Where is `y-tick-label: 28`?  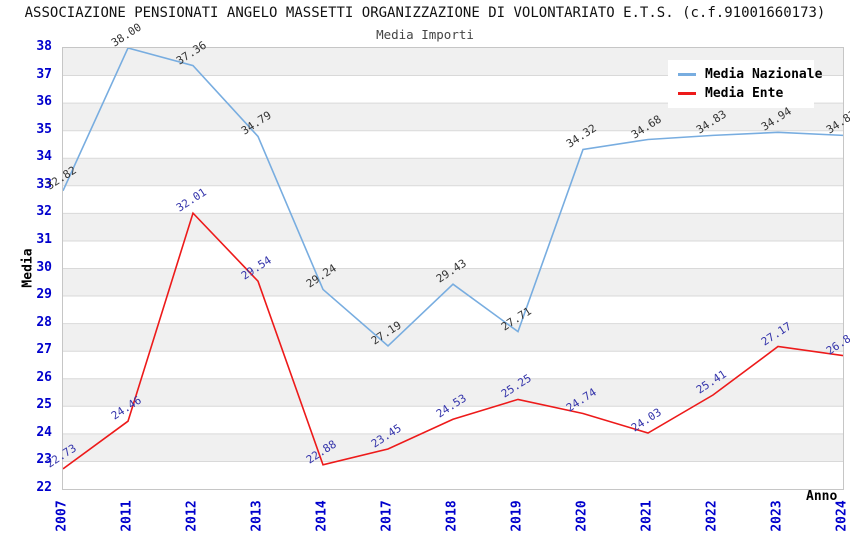 y-tick-label: 28 is located at coordinates (44, 322).